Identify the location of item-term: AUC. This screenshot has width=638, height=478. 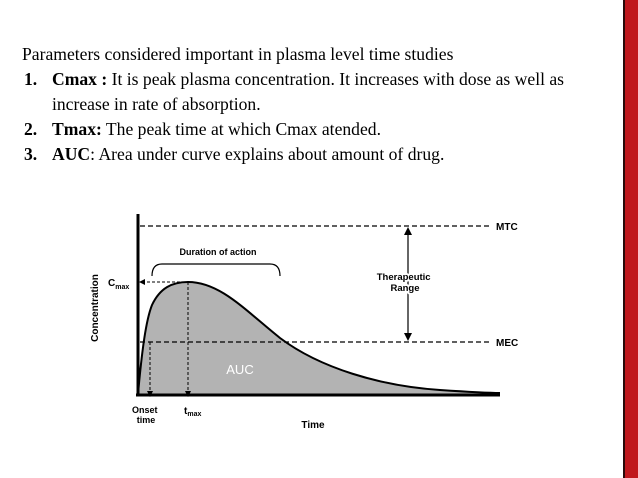
(71, 154).